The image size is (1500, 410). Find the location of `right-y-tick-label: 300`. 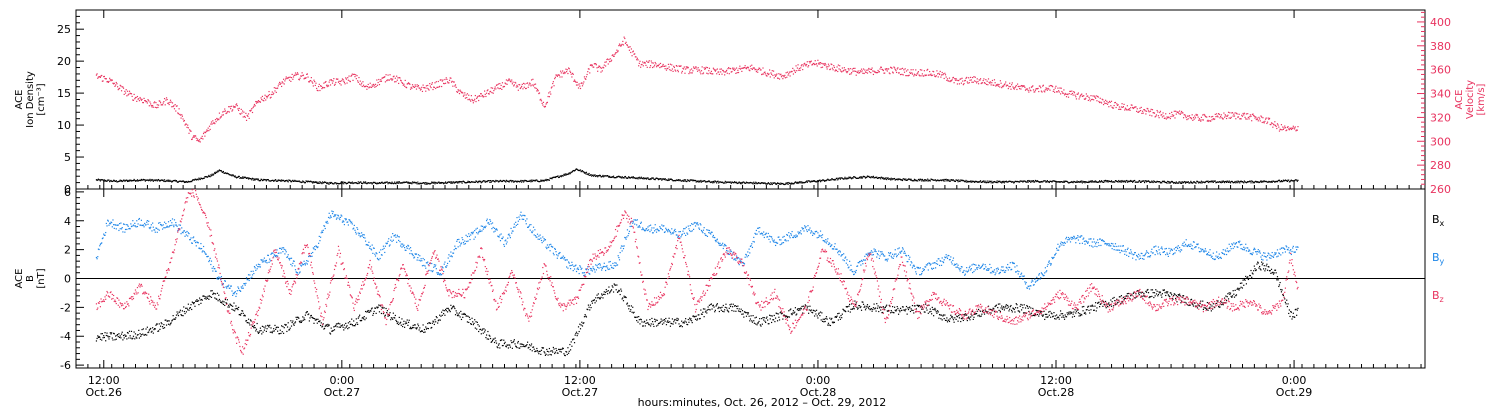

right-y-tick-label: 300 is located at coordinates (1440, 141).